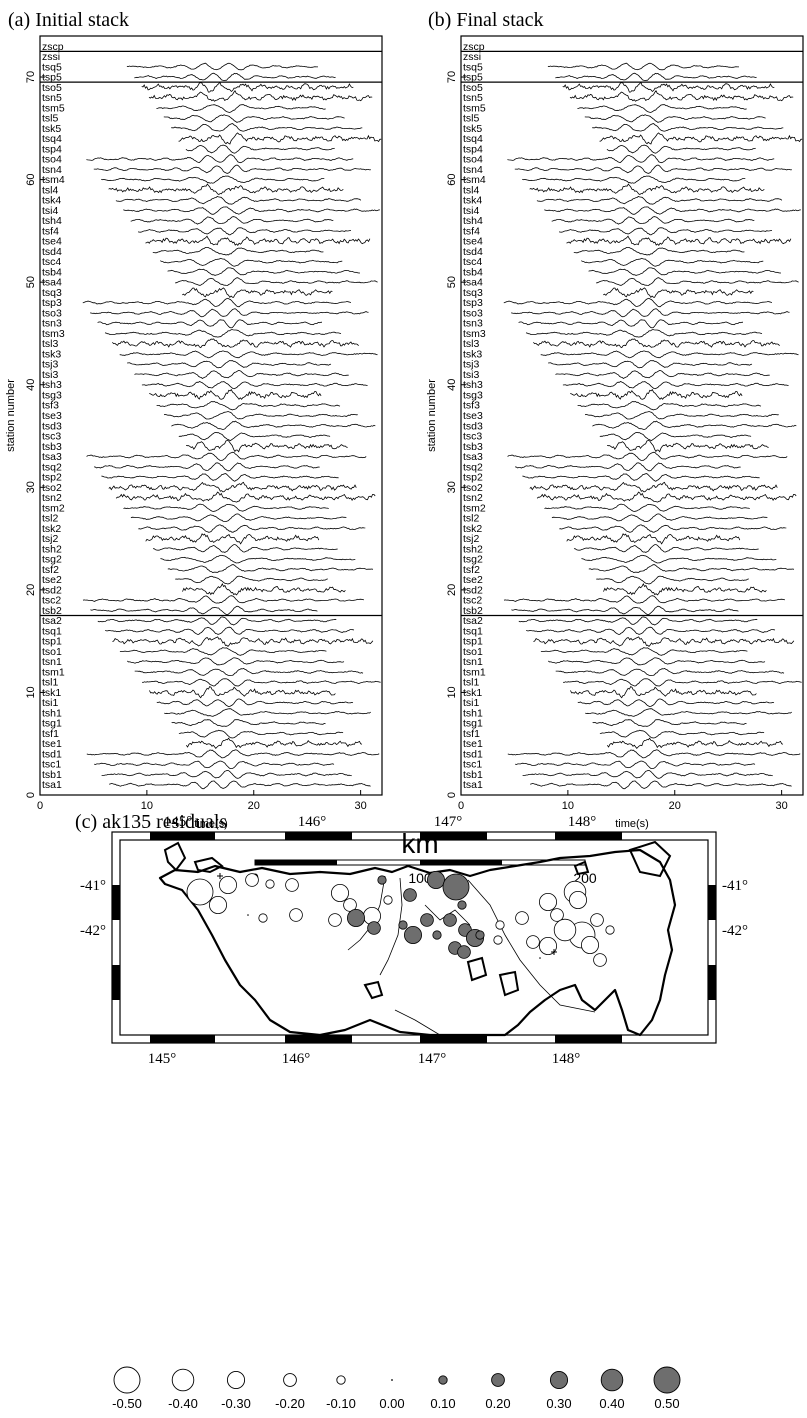 The image size is (807, 1418). I want to click on station-label: tsb4, so click(52, 272).